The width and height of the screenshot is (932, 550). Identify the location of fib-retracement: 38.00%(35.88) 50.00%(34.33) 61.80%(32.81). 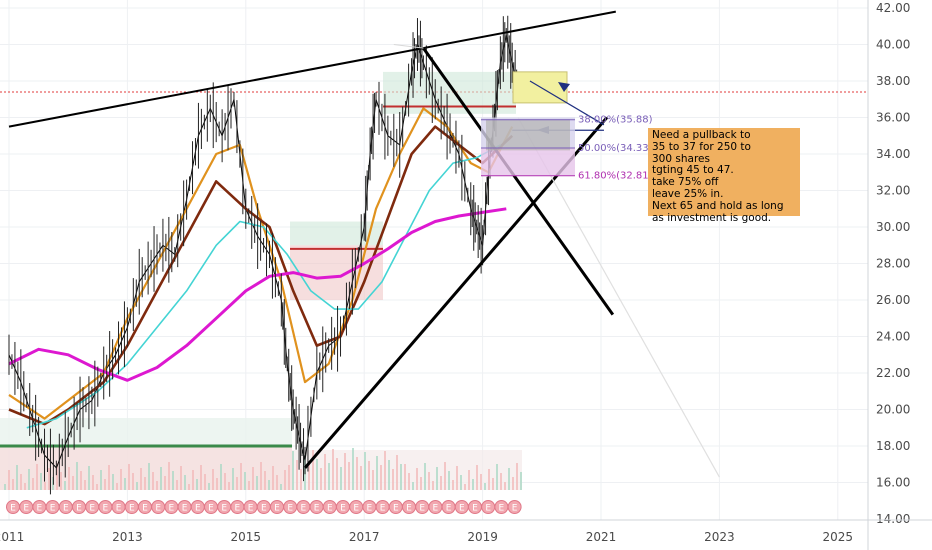
(567, 148).